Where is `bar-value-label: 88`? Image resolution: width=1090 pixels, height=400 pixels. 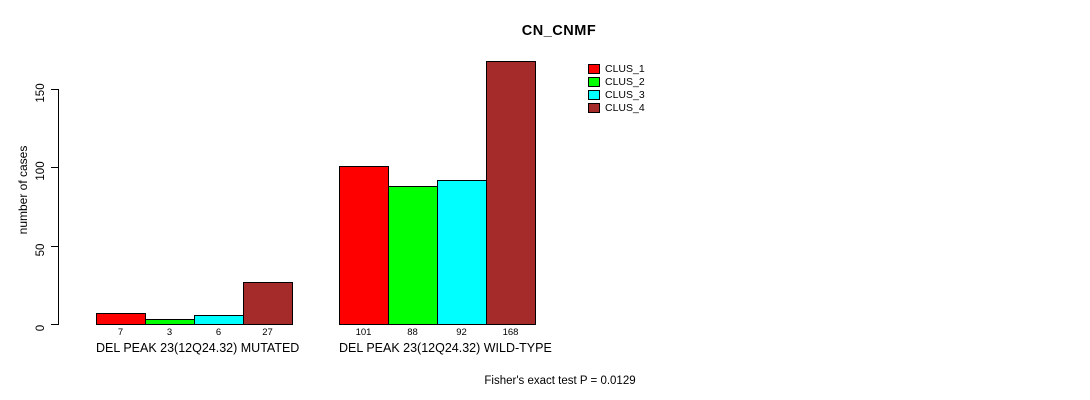
bar-value-label: 88 is located at coordinates (412, 332).